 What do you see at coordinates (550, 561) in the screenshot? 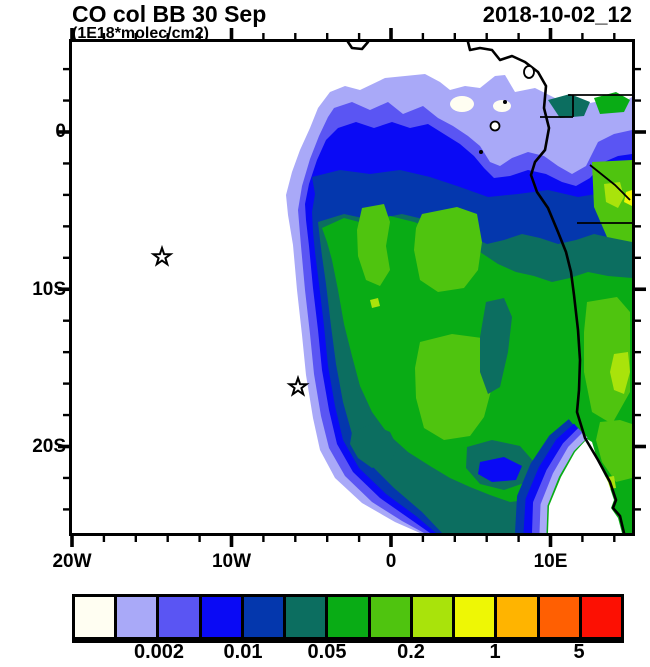
I see `x-tick-label: 10E` at bounding box center [550, 561].